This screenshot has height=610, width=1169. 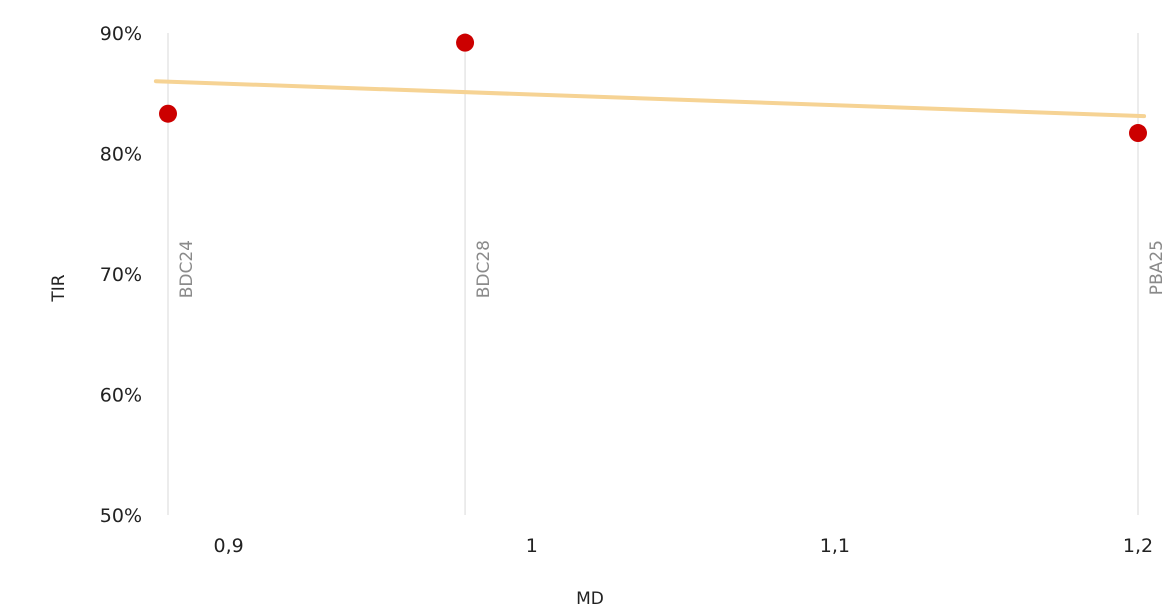 What do you see at coordinates (1138, 546) in the screenshot?
I see `x-tick-label: 1,2` at bounding box center [1138, 546].